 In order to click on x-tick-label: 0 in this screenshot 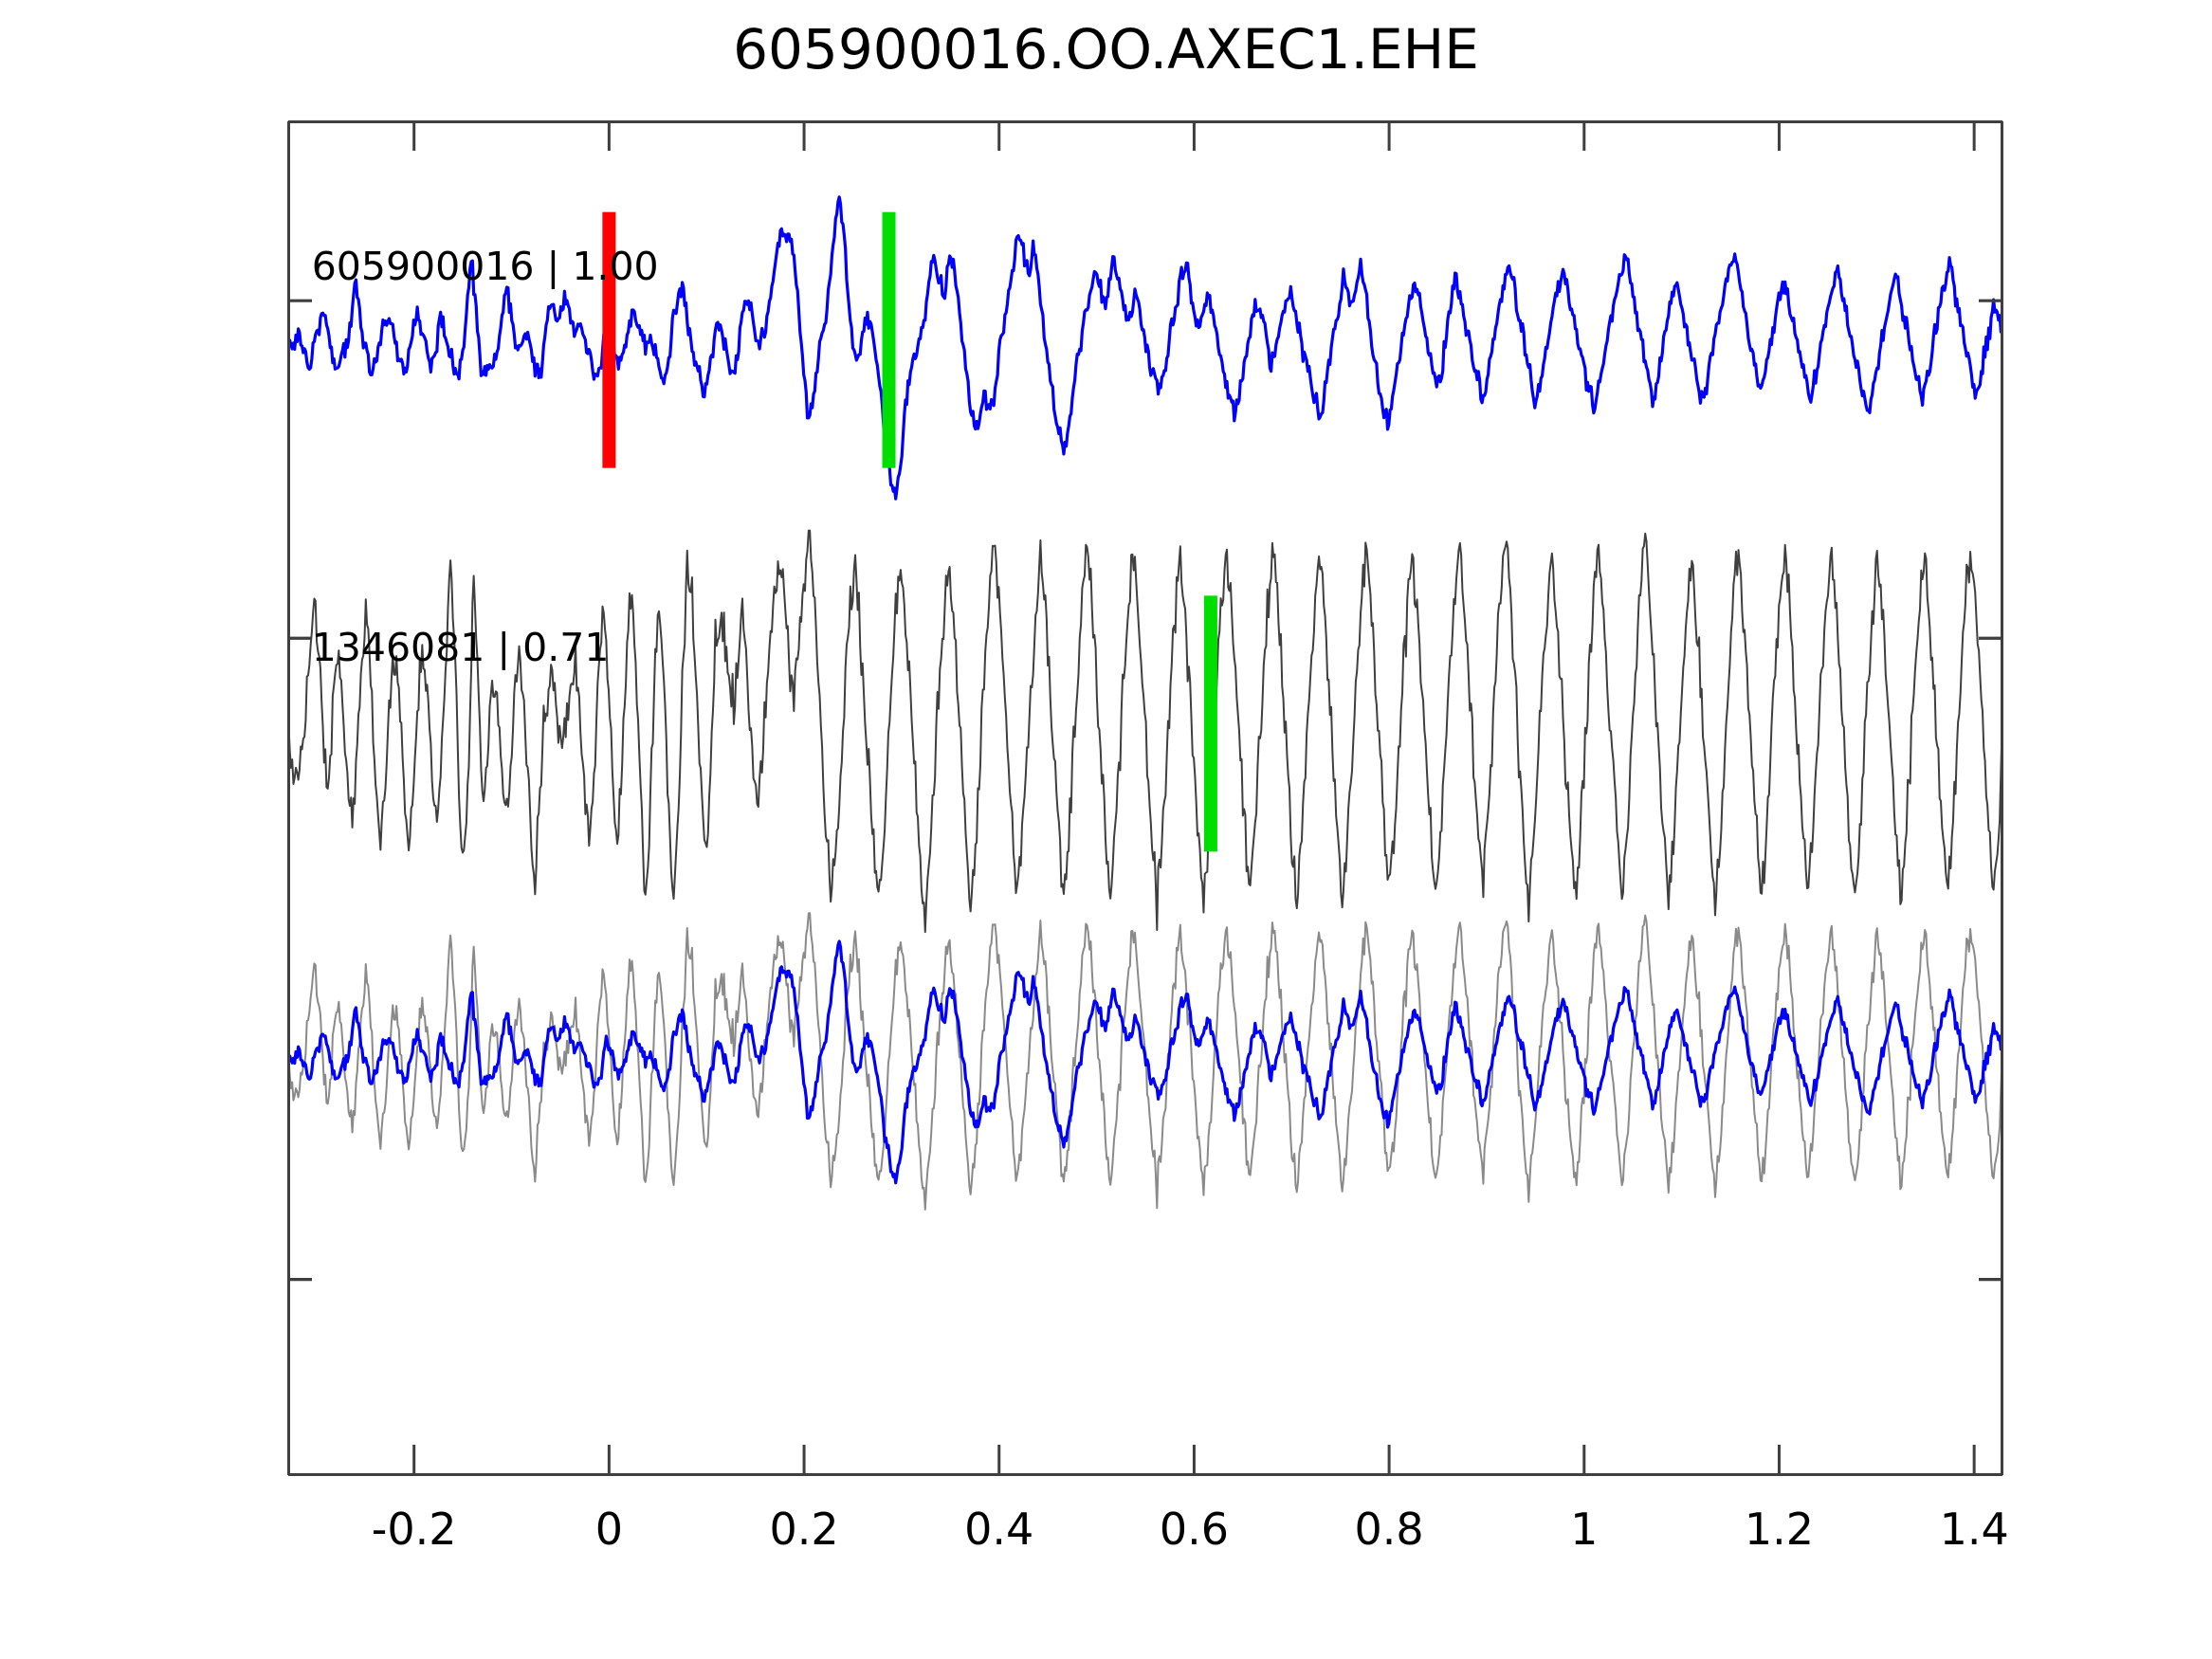, I will do `click(609, 1529)`.